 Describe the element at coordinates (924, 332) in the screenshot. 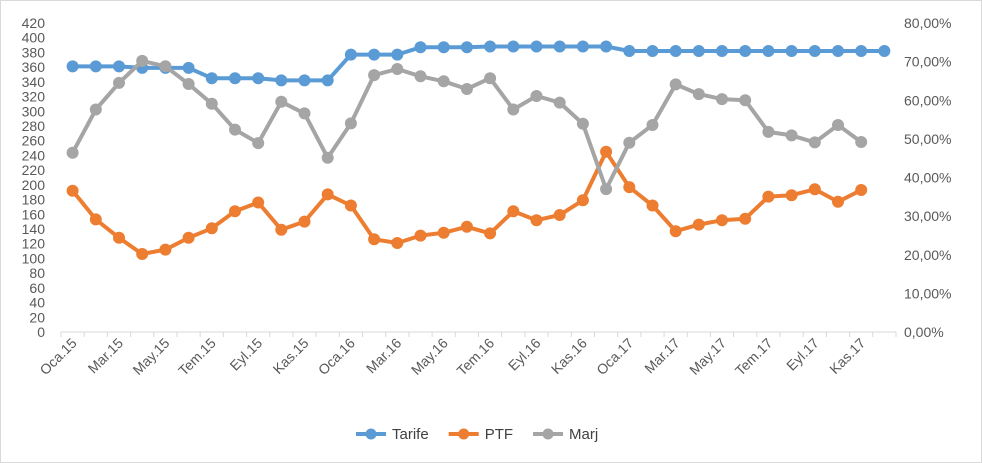

I see `y-right-tick-label: 0,00%` at that location.